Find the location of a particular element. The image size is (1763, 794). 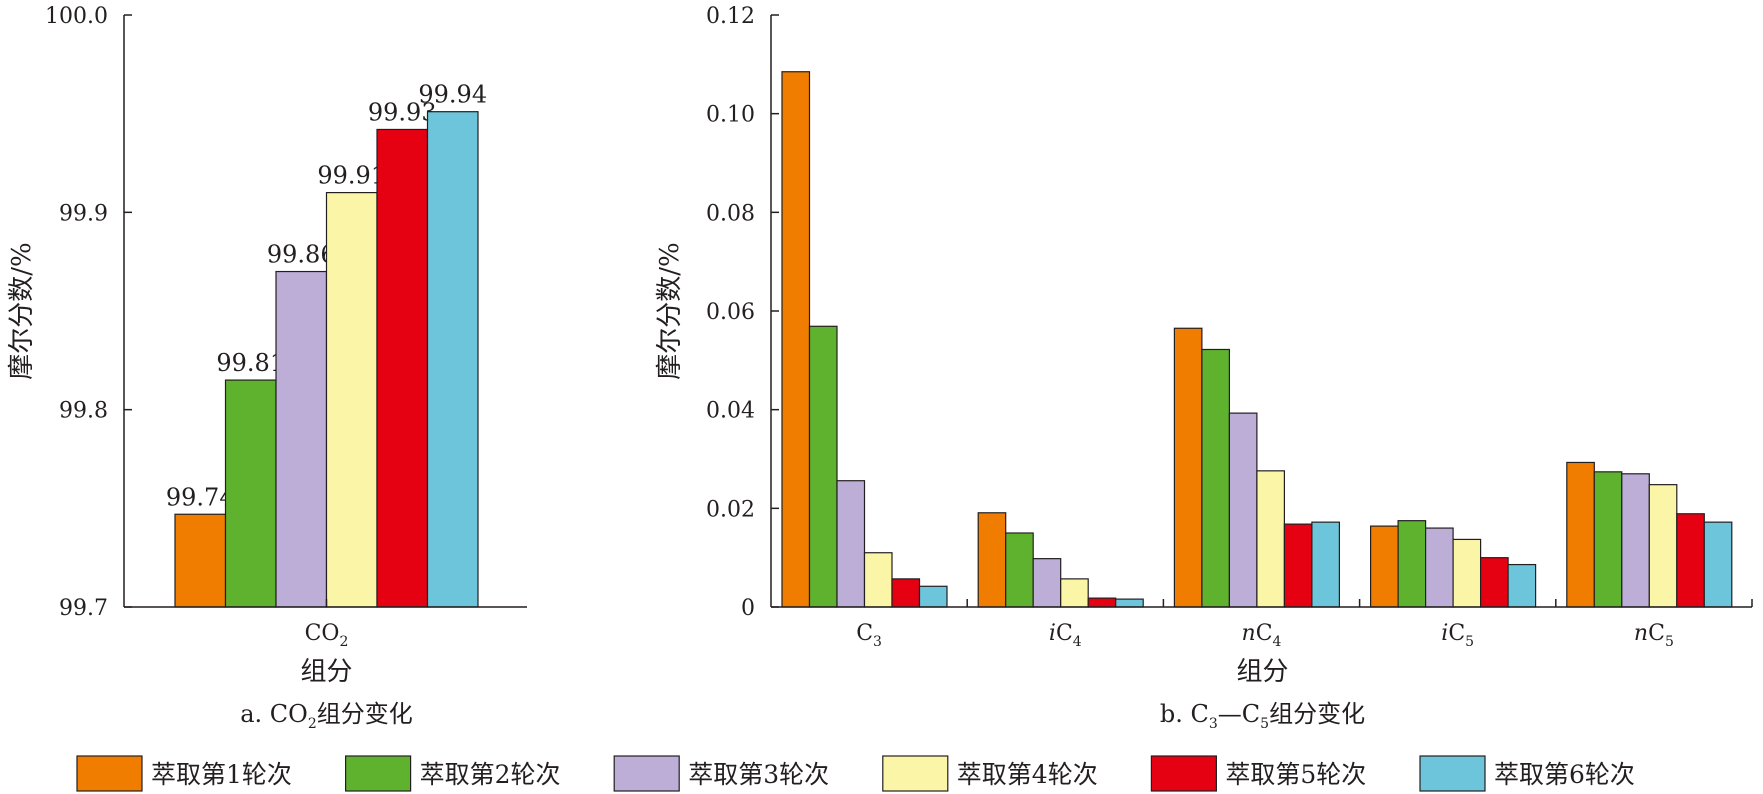

caption-prefix: a. CO is located at coordinates (274, 714).